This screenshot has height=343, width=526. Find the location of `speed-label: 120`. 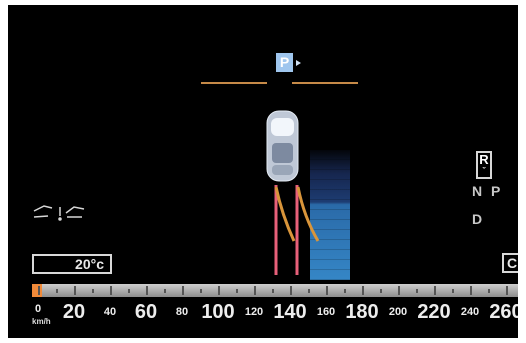

speed-label: 120 is located at coordinates (254, 312).